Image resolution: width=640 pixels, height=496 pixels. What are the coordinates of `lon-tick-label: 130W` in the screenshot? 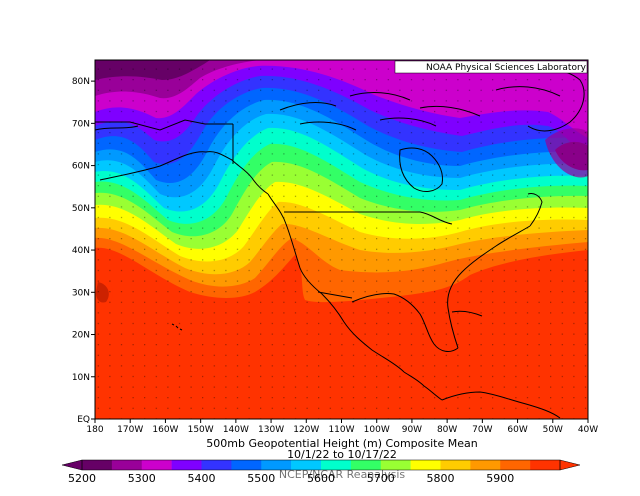 It's located at (271, 430).